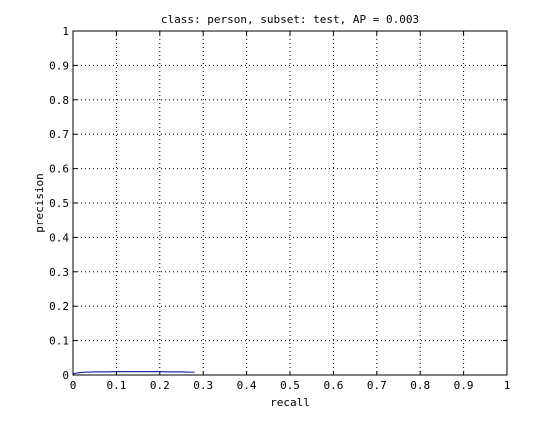 The image size is (560, 424). Describe the element at coordinates (59, 134) in the screenshot. I see `y-tick-label: 0.7` at that location.